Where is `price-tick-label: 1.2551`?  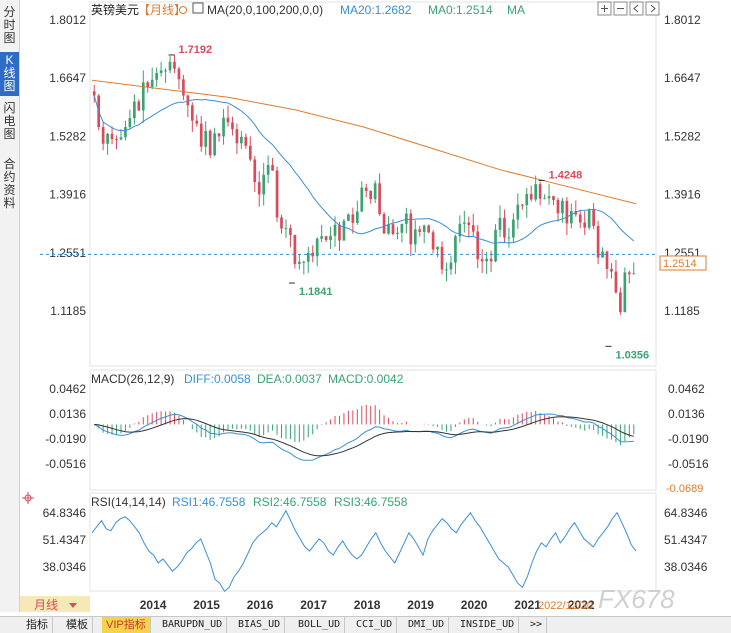 price-tick-label: 1.2551 is located at coordinates (67, 253).